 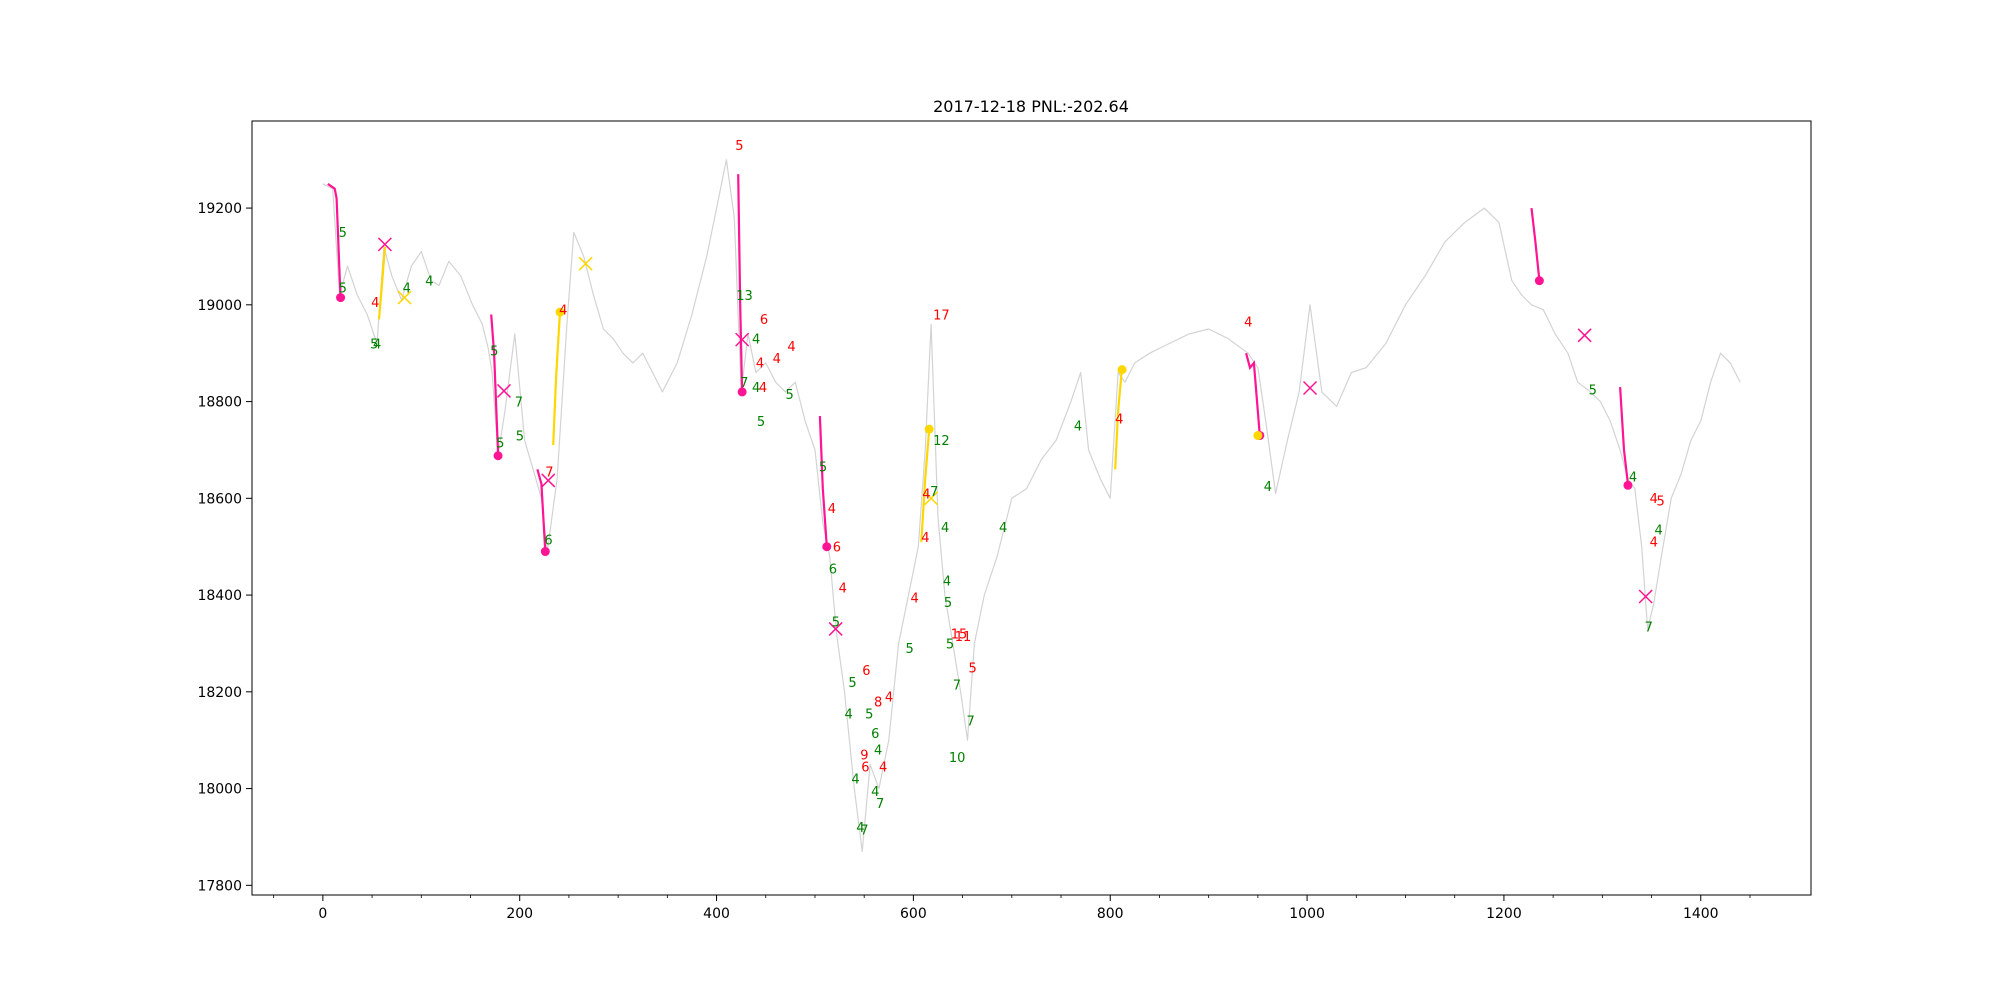 What do you see at coordinates (869, 714) in the screenshot?
I see `trade-annotation-37: 5` at bounding box center [869, 714].